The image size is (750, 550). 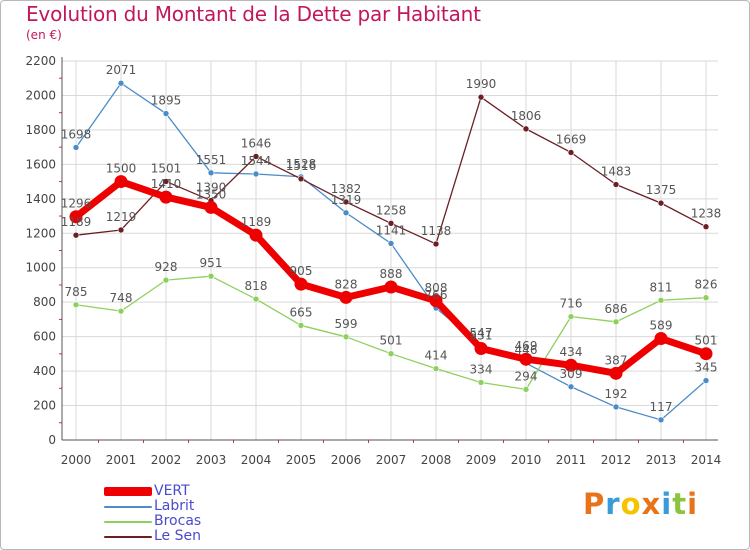 I want to click on legend-label: Labrit, so click(x=174, y=506).